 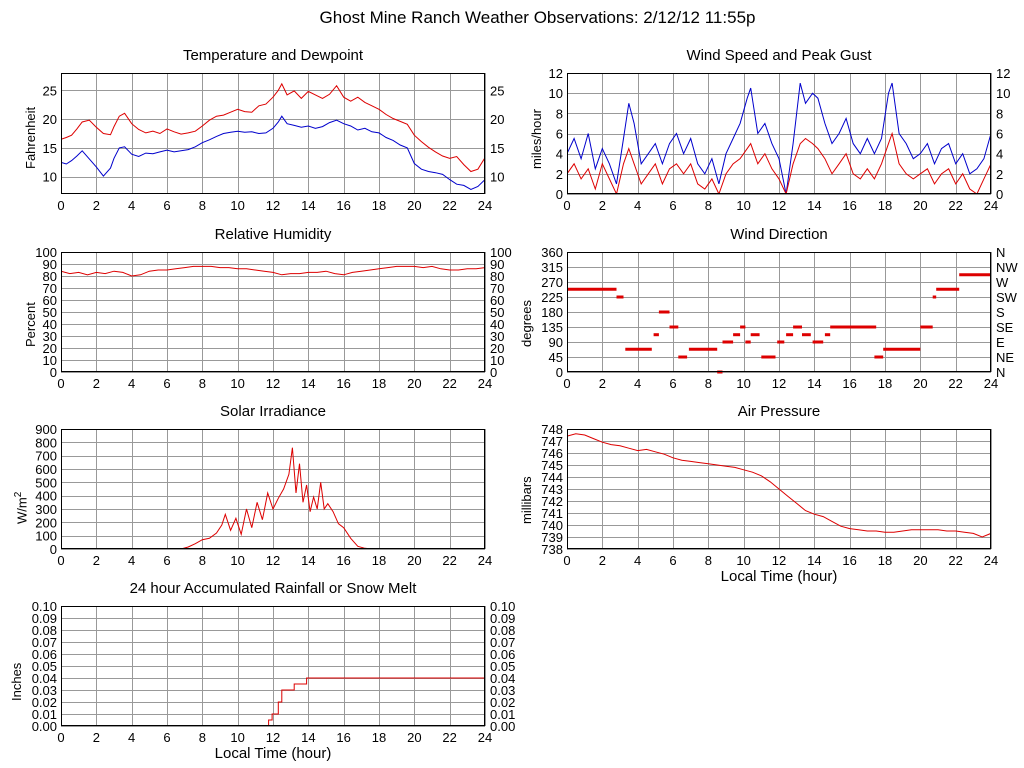 I want to click on y-tick-label: 742, so click(x=552, y=501).